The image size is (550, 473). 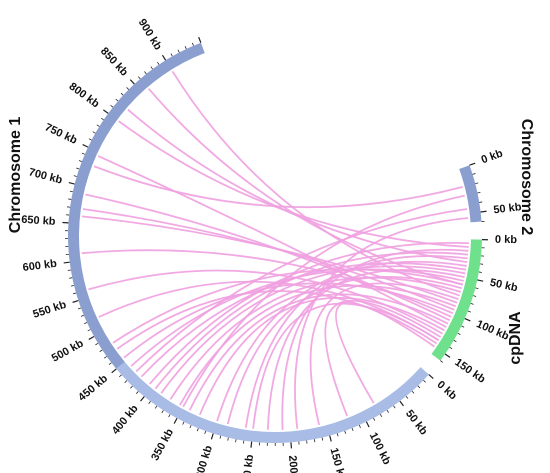 I want to click on cpdna-label: cpDNA, so click(x=515, y=338).